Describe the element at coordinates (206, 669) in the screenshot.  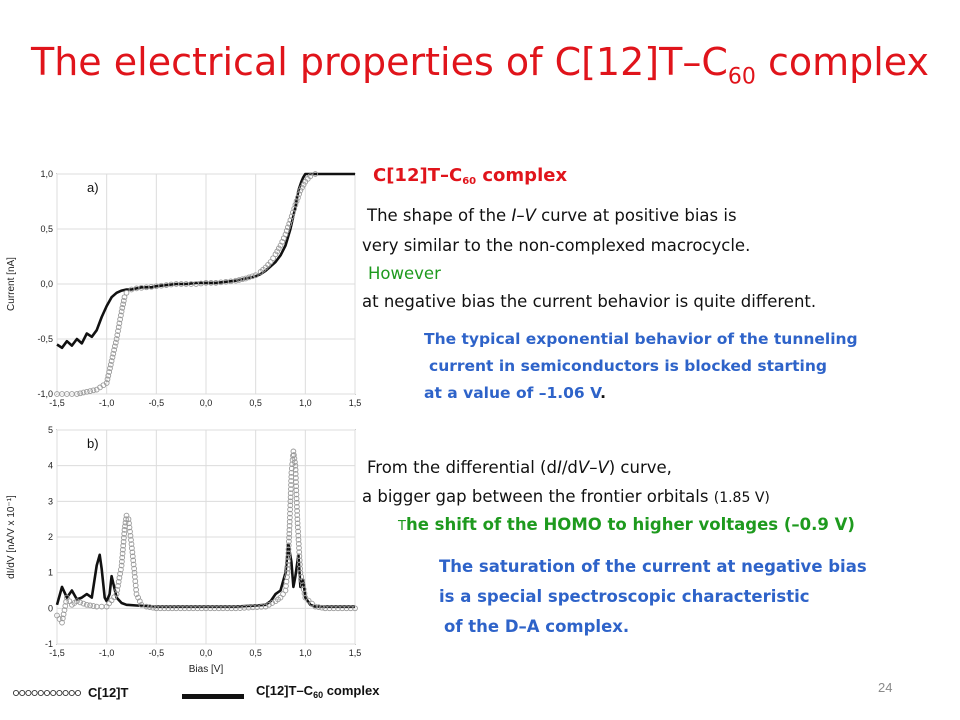
I see `x-axis-label: Bias [V]` at that location.